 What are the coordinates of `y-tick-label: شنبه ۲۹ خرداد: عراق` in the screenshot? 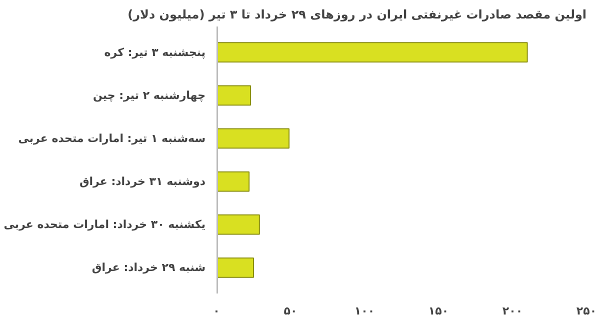 It's located at (149, 267).